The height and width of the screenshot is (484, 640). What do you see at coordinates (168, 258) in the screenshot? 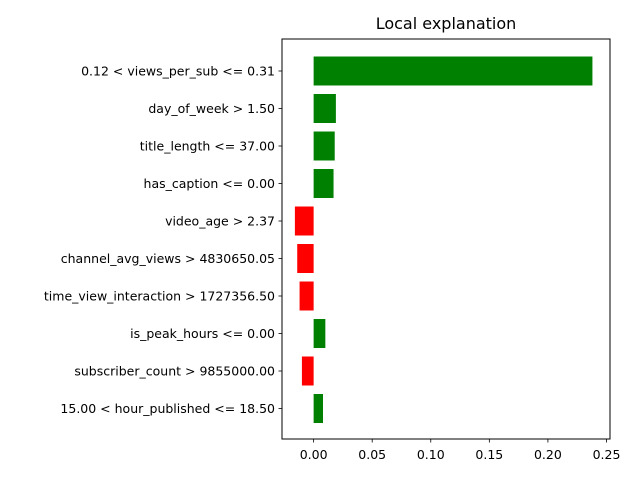
I see `y-tick-label: channel_avg_views > 4830650.05` at bounding box center [168, 258].